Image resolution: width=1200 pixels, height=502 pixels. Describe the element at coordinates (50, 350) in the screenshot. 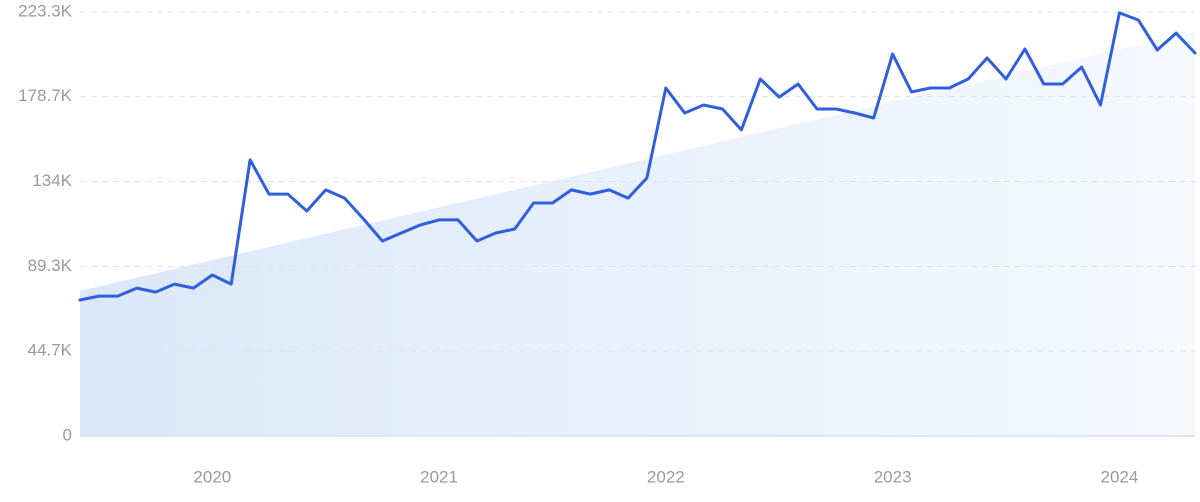

I see `y-tick-label: 44.7K` at that location.